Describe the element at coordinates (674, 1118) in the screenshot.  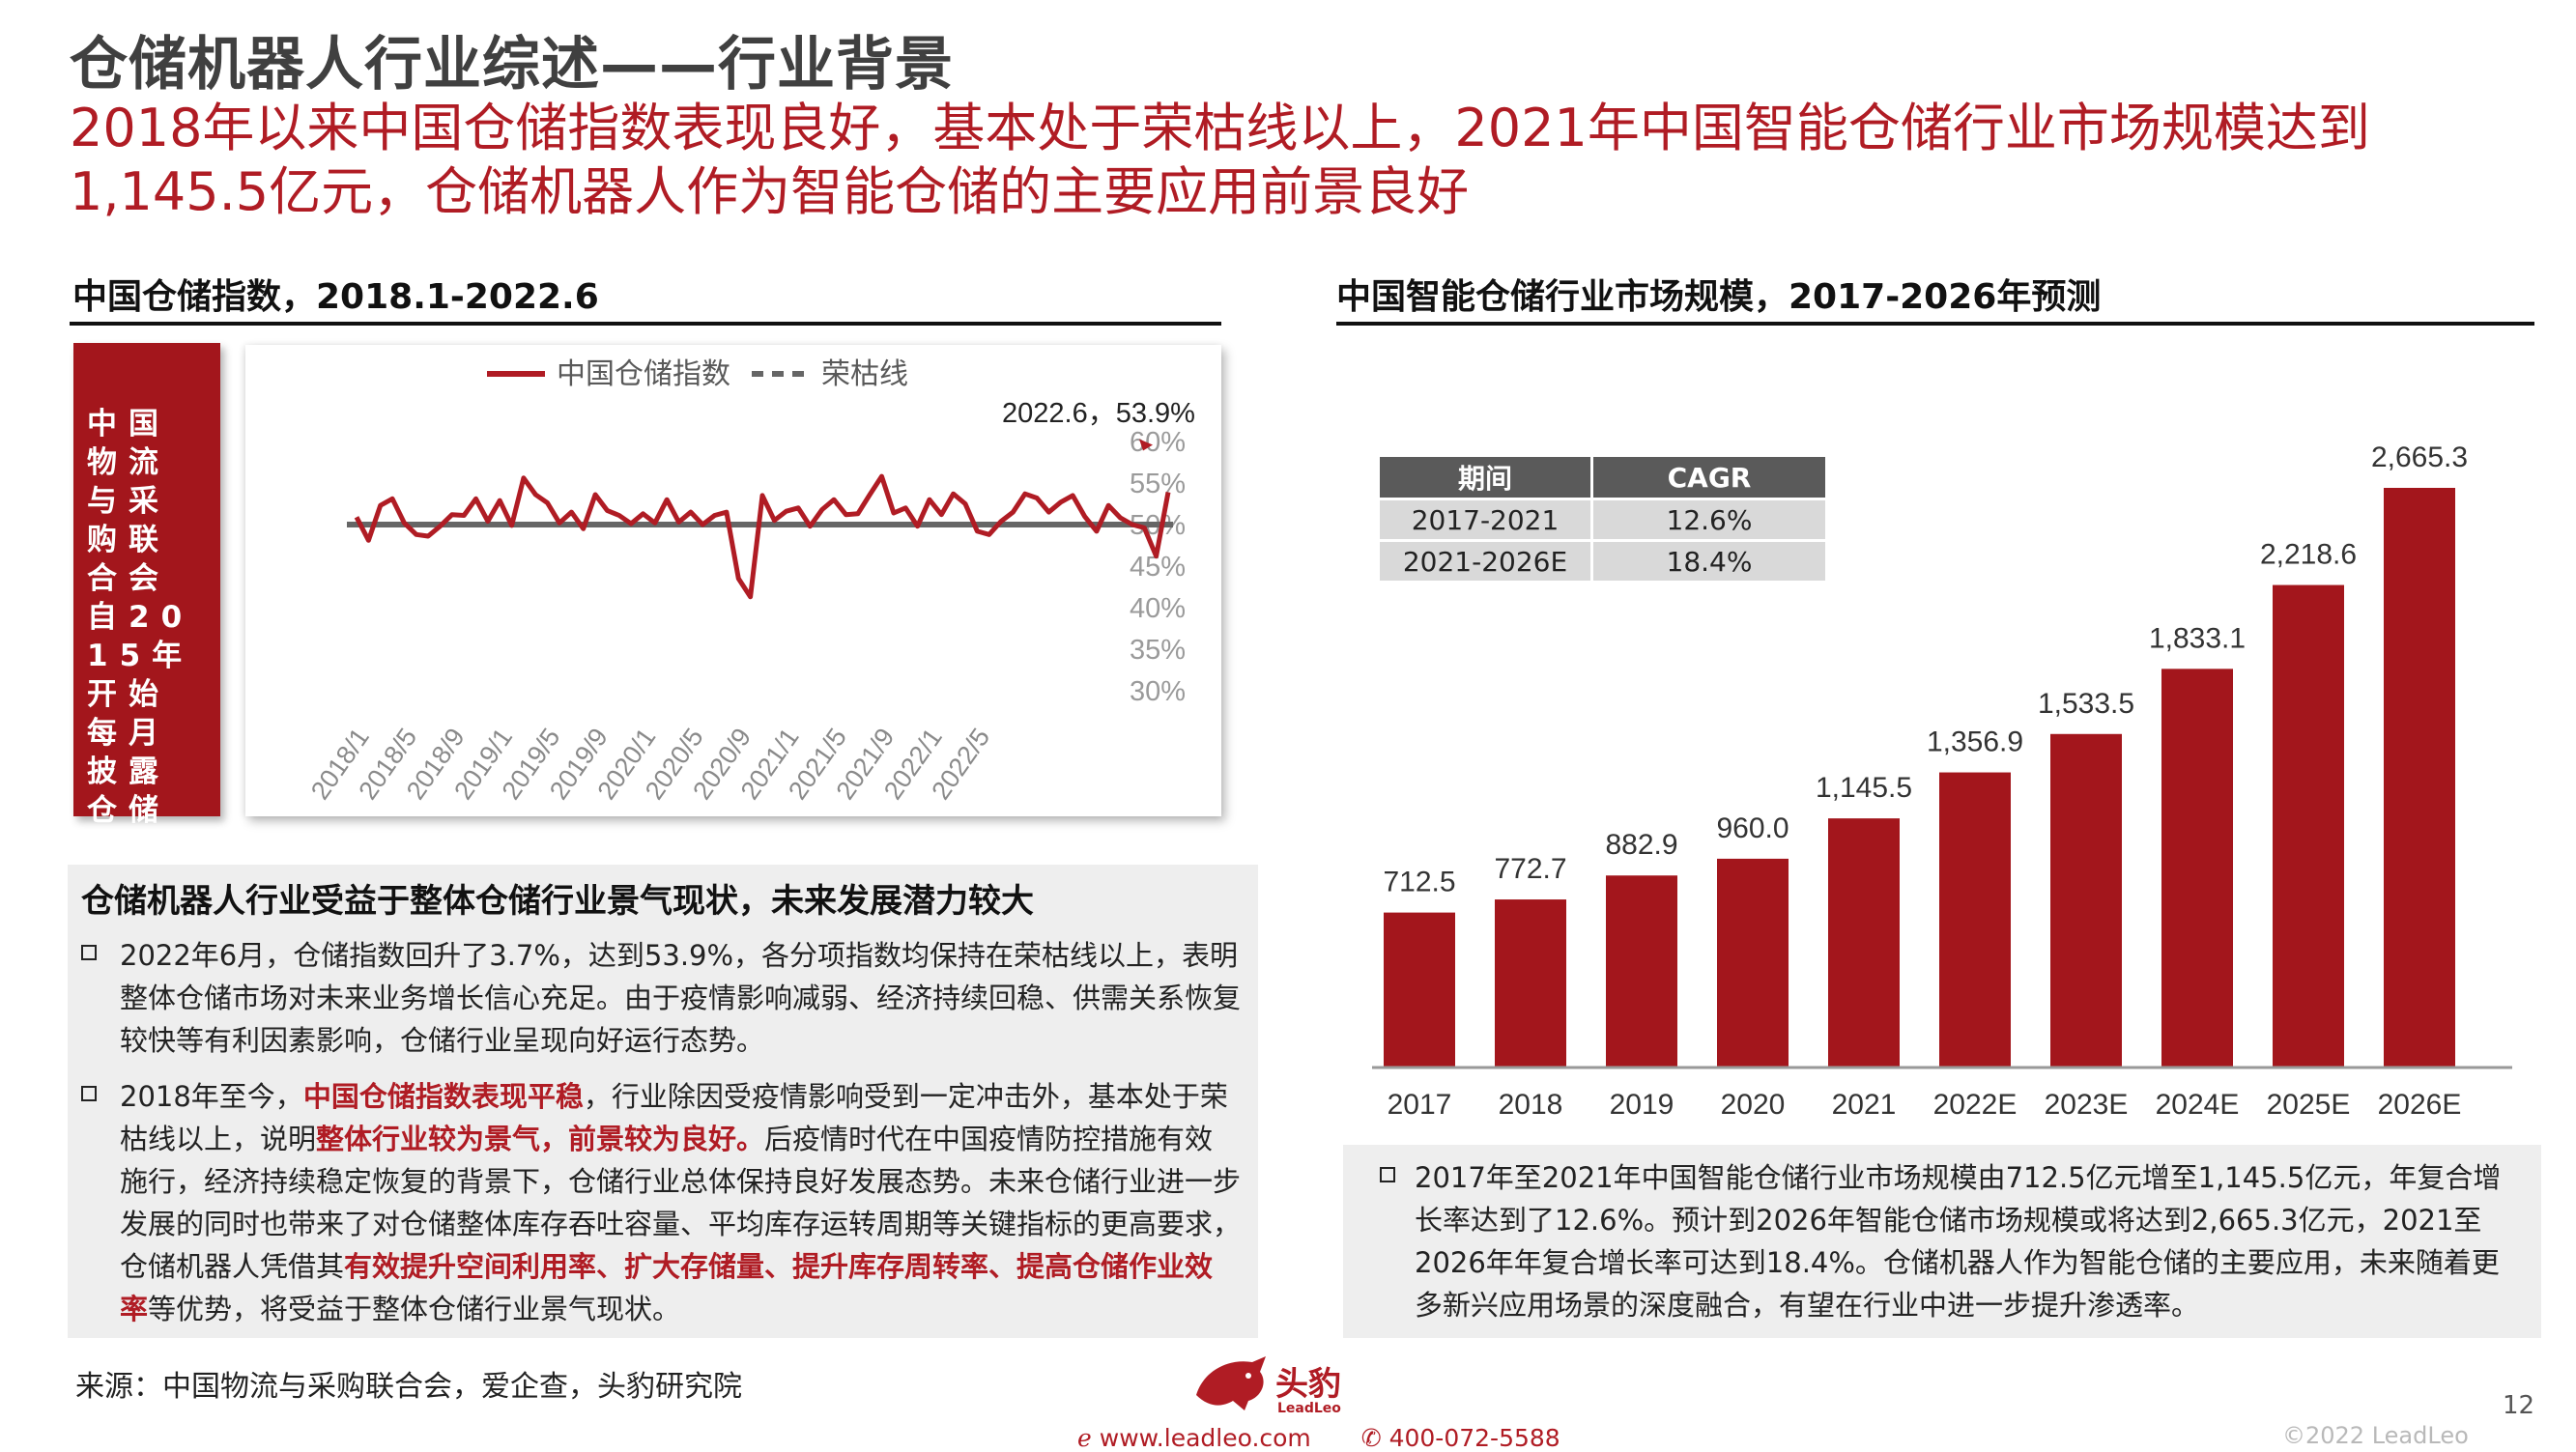
I see `bullet-text-part: ，行业除因受疫情影响受到一定冲击外，基本处于荣枯线以上，说明` at that location.